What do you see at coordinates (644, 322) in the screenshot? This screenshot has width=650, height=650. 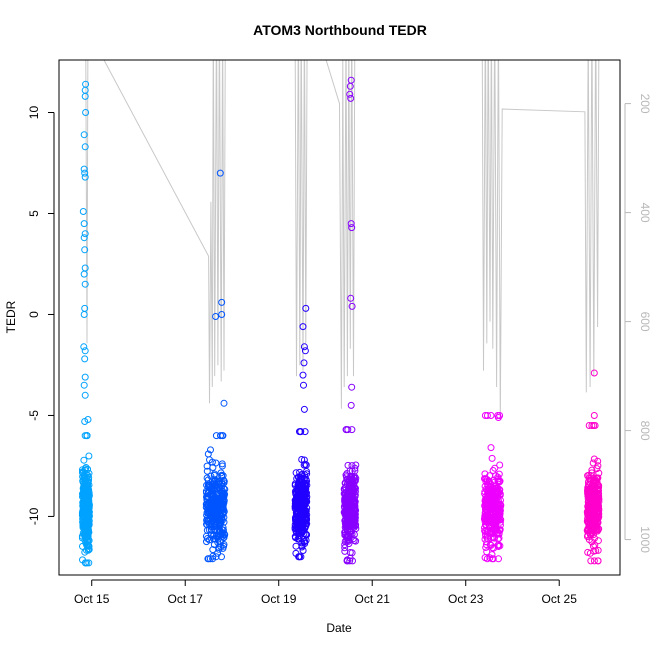 I see `right-tick-label: 600` at bounding box center [644, 322].